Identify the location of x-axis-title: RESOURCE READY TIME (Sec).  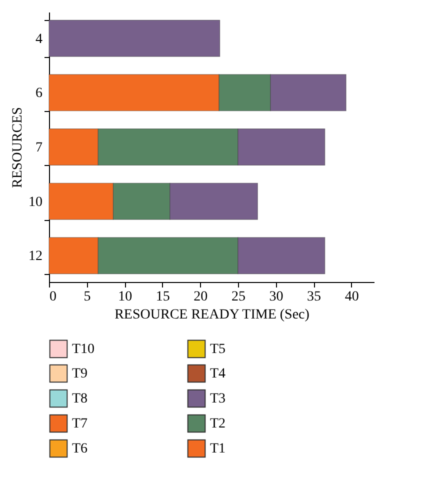
(212, 315).